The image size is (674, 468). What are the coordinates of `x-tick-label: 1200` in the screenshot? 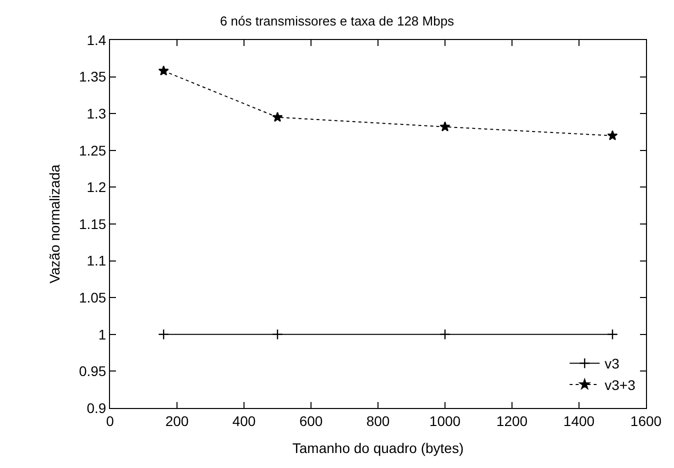 It's located at (512, 420).